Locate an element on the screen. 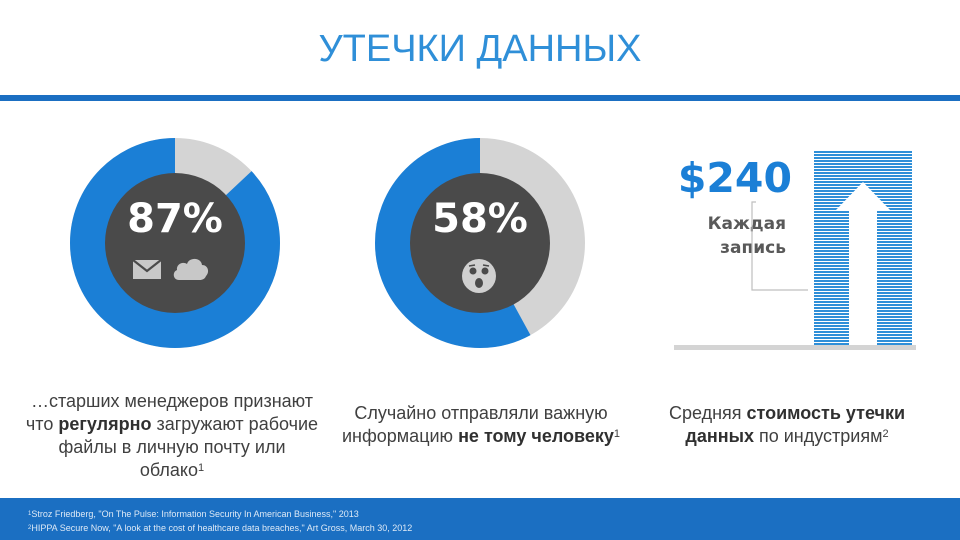  caption-bold: регулярно is located at coordinates (105, 424).